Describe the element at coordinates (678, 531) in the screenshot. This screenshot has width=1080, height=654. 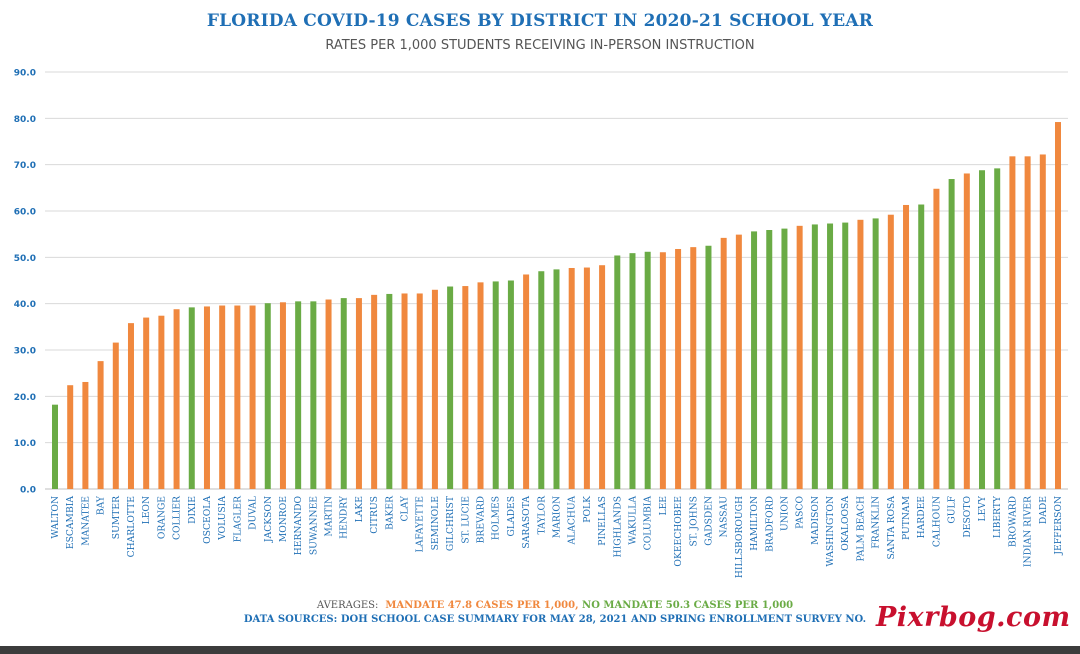
I see `x-tick-label: OKEECHOBEE` at that location.